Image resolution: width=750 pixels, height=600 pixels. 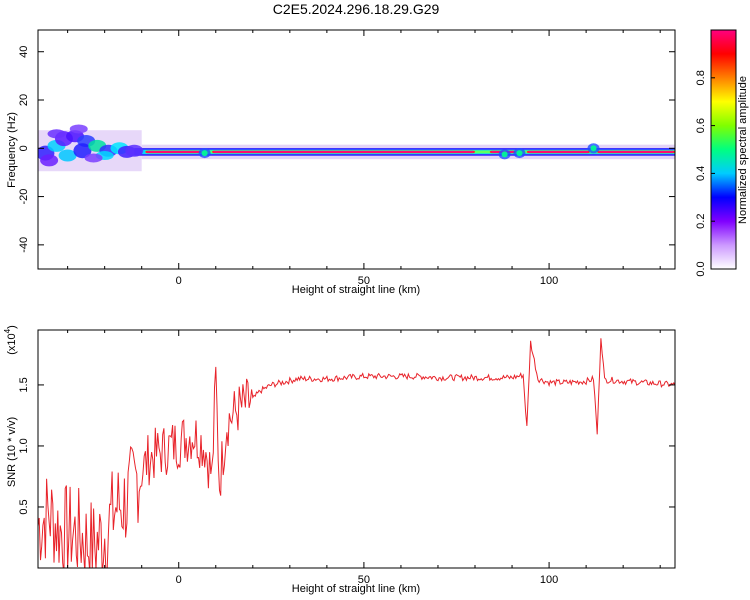 What do you see at coordinates (12, 327) in the screenshot?
I see `snr-y-multiplier-close: )` at bounding box center [12, 327].